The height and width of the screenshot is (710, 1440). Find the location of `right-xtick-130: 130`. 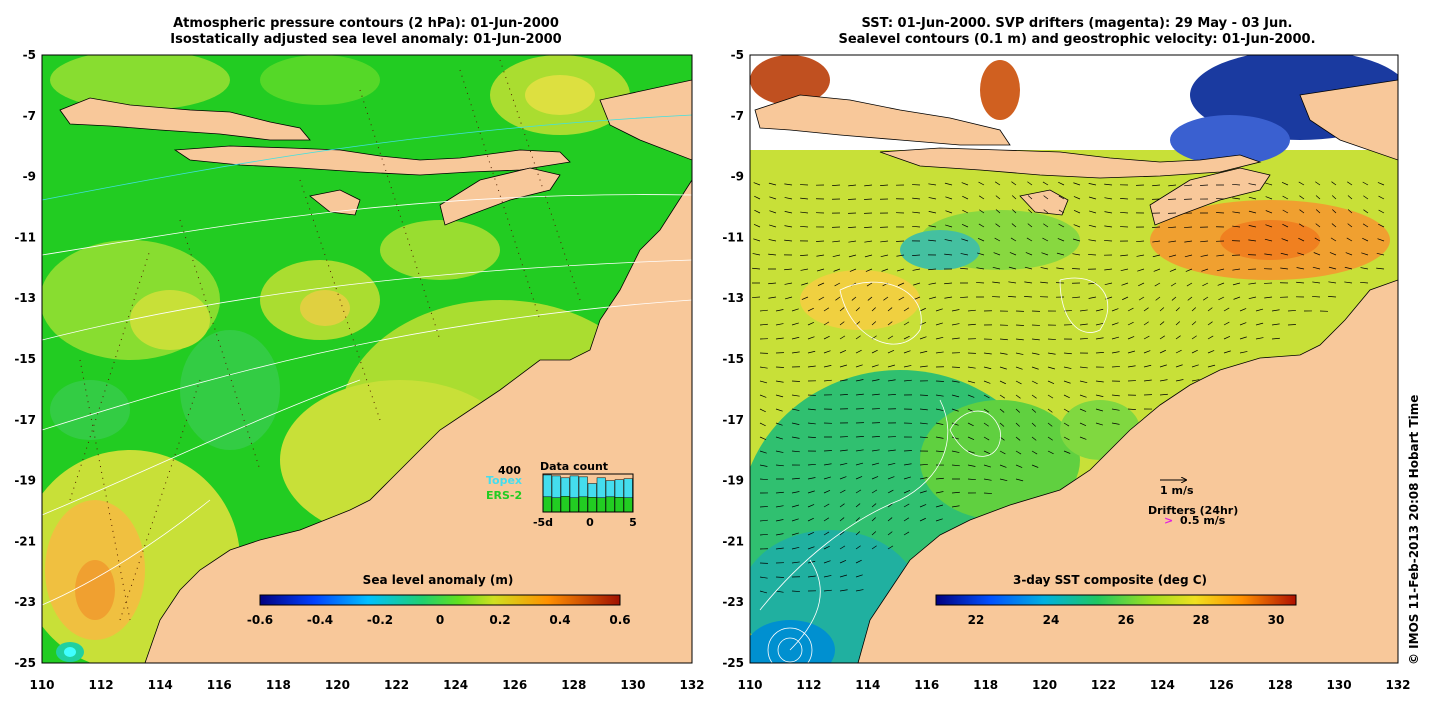

right-xtick-130: 130 is located at coordinates (1339, 685).